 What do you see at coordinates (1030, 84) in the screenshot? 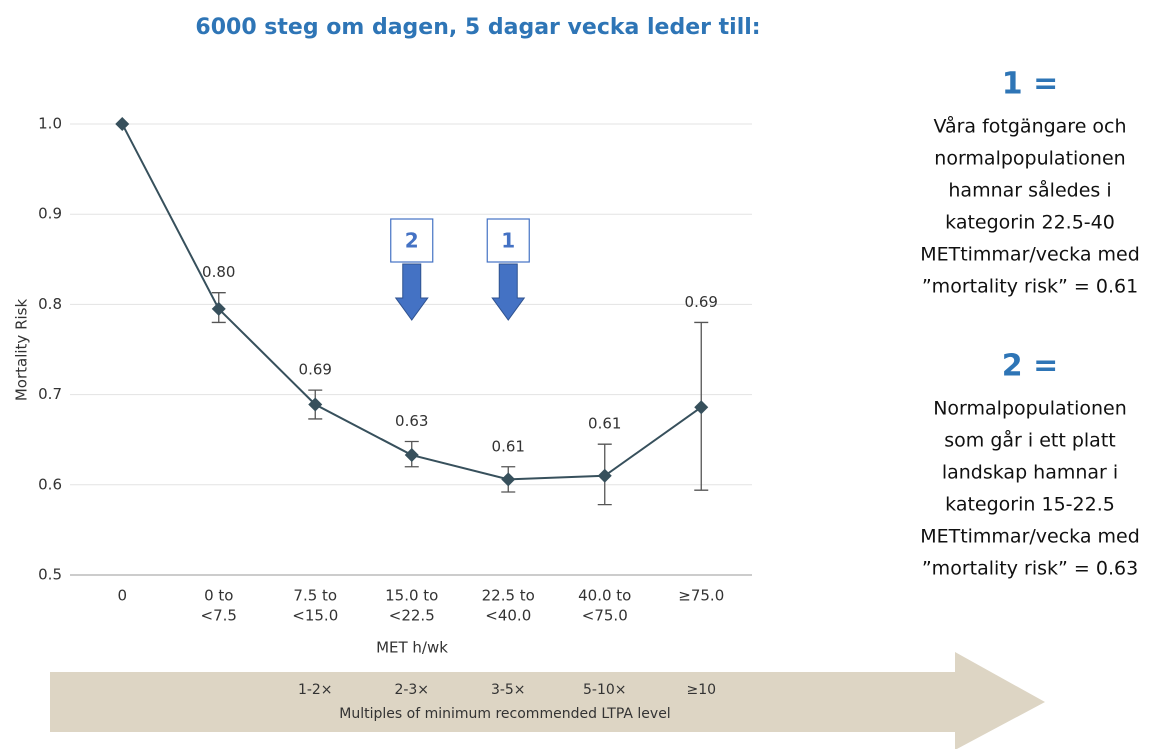
I see `note-heading: 1 =` at bounding box center [1030, 84].